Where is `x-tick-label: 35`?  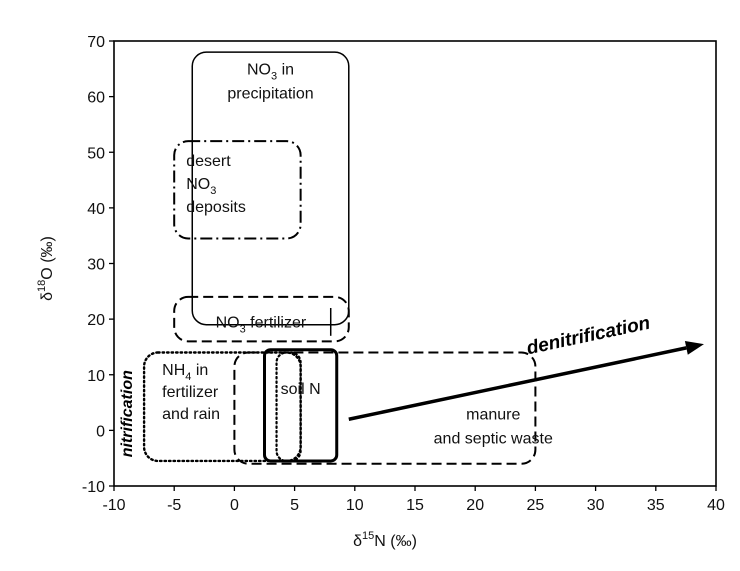 x-tick-label: 35 is located at coordinates (656, 505).